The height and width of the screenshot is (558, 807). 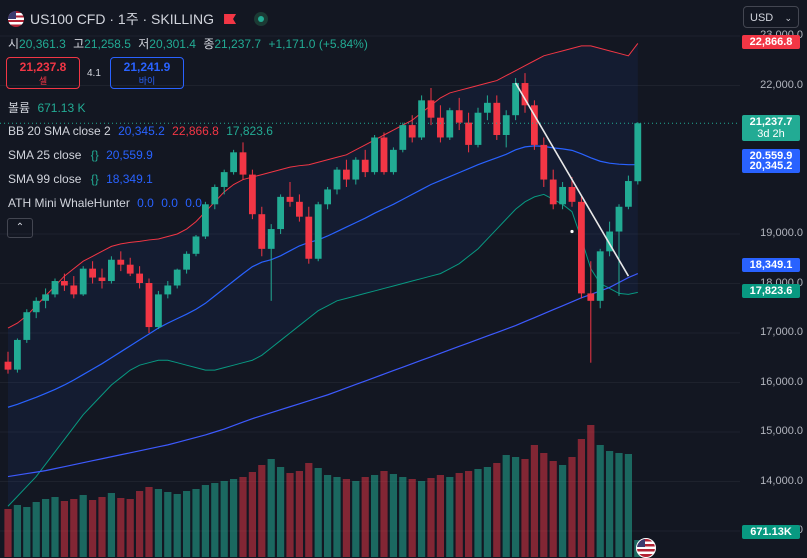 I want to click on bb-lower-value: 17,823.6, so click(x=249, y=131).